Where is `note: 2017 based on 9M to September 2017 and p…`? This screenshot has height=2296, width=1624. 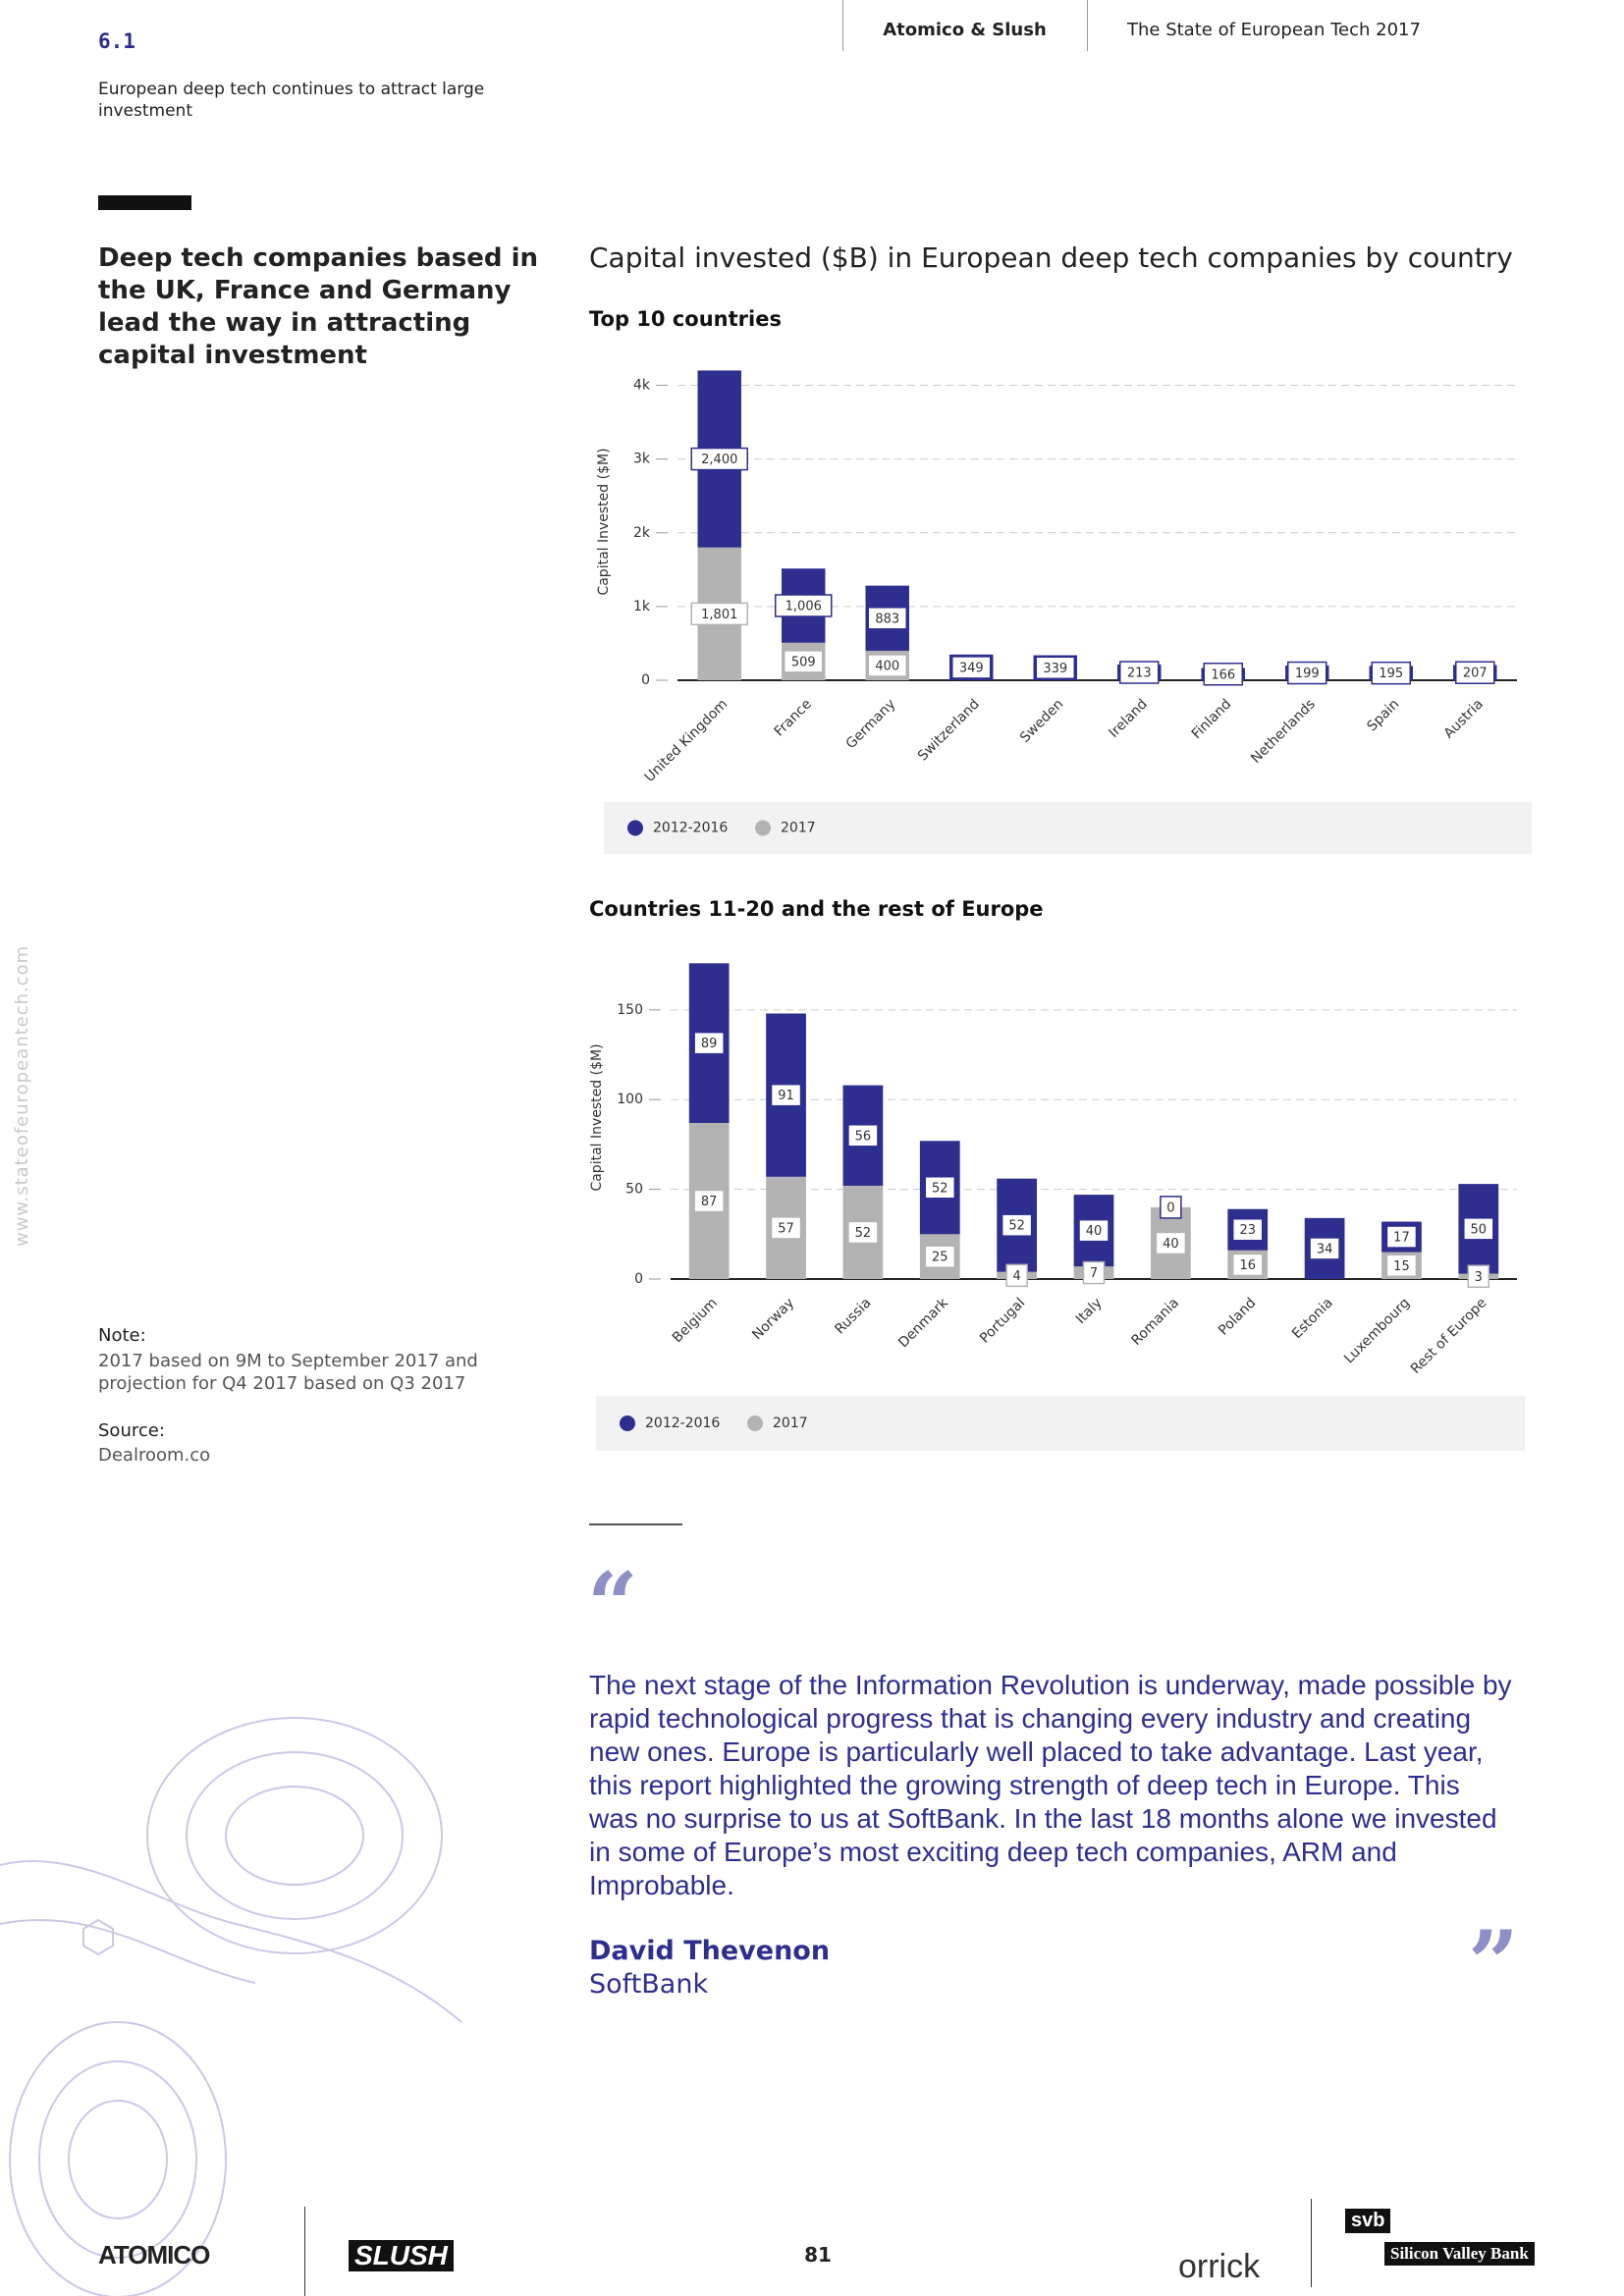
note: 2017 based on 9M to September 2017 and p… is located at coordinates (288, 1372).